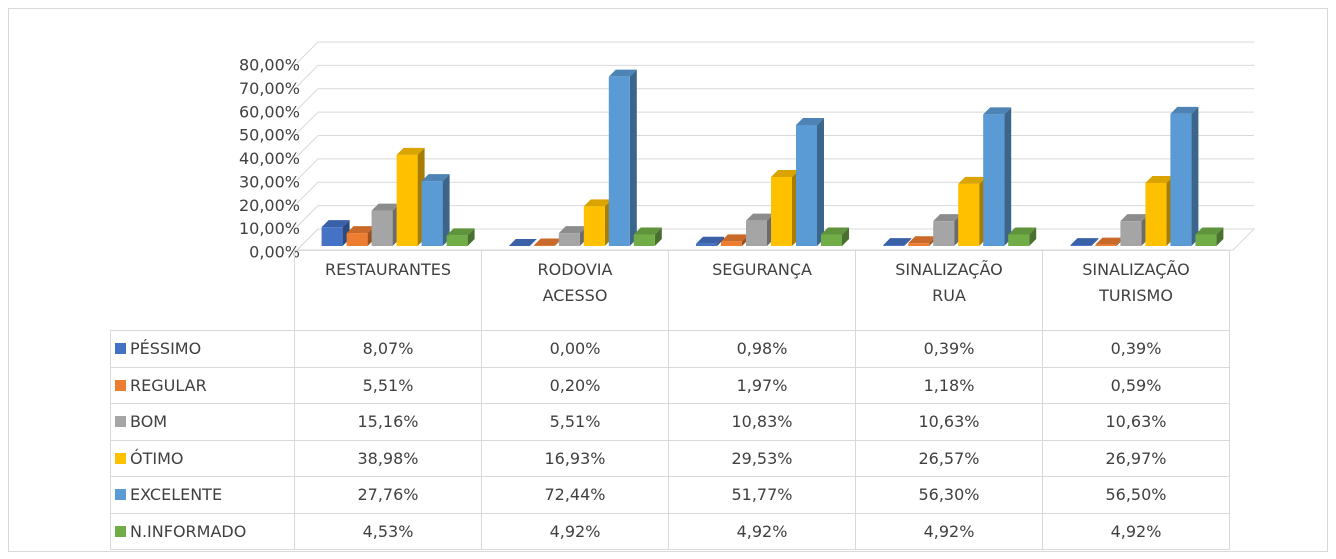  What do you see at coordinates (670, 385) in the screenshot?
I see `series-row: REGULAR 5,51% 0,20% 1,97% 1,18% 0,59%` at bounding box center [670, 385].